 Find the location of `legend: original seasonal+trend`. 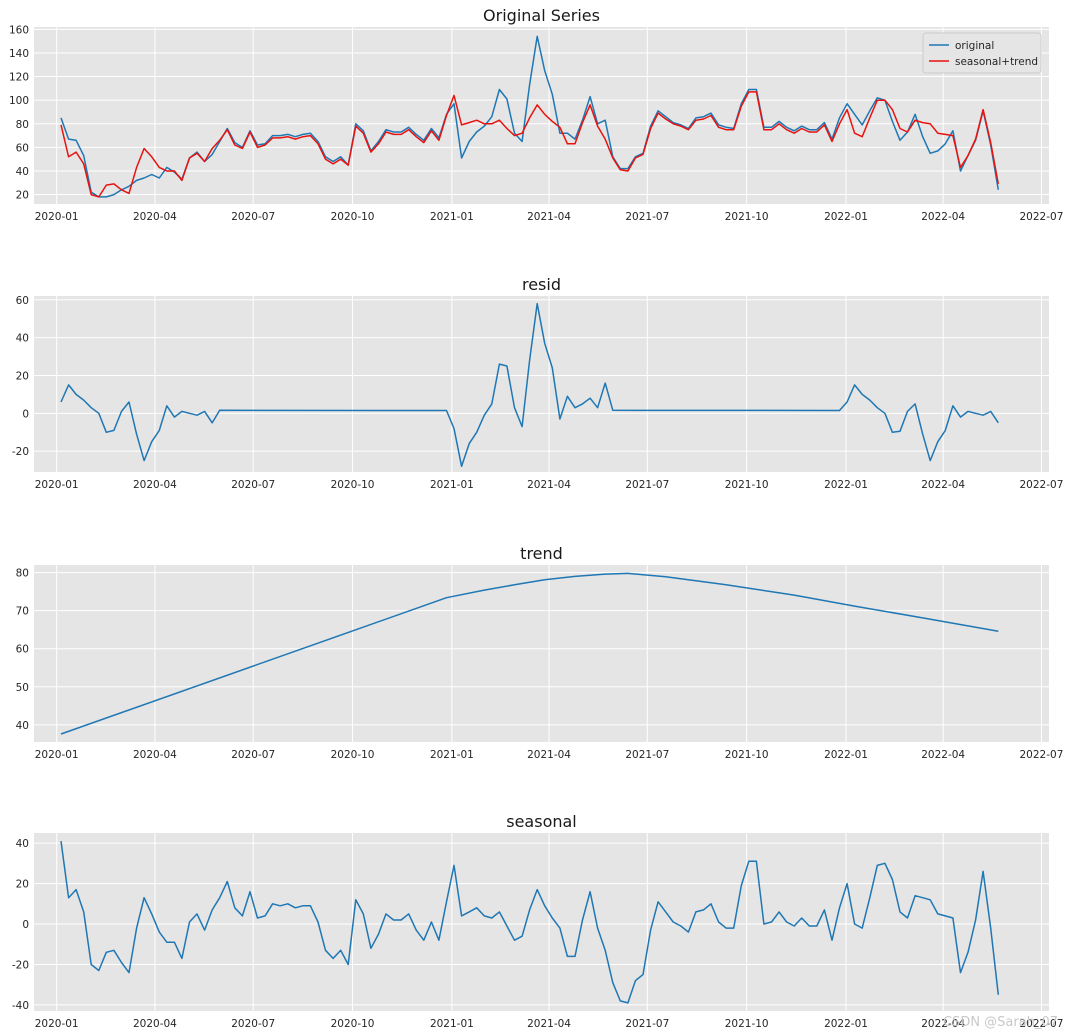

legend: original seasonal+trend is located at coordinates (982, 53).